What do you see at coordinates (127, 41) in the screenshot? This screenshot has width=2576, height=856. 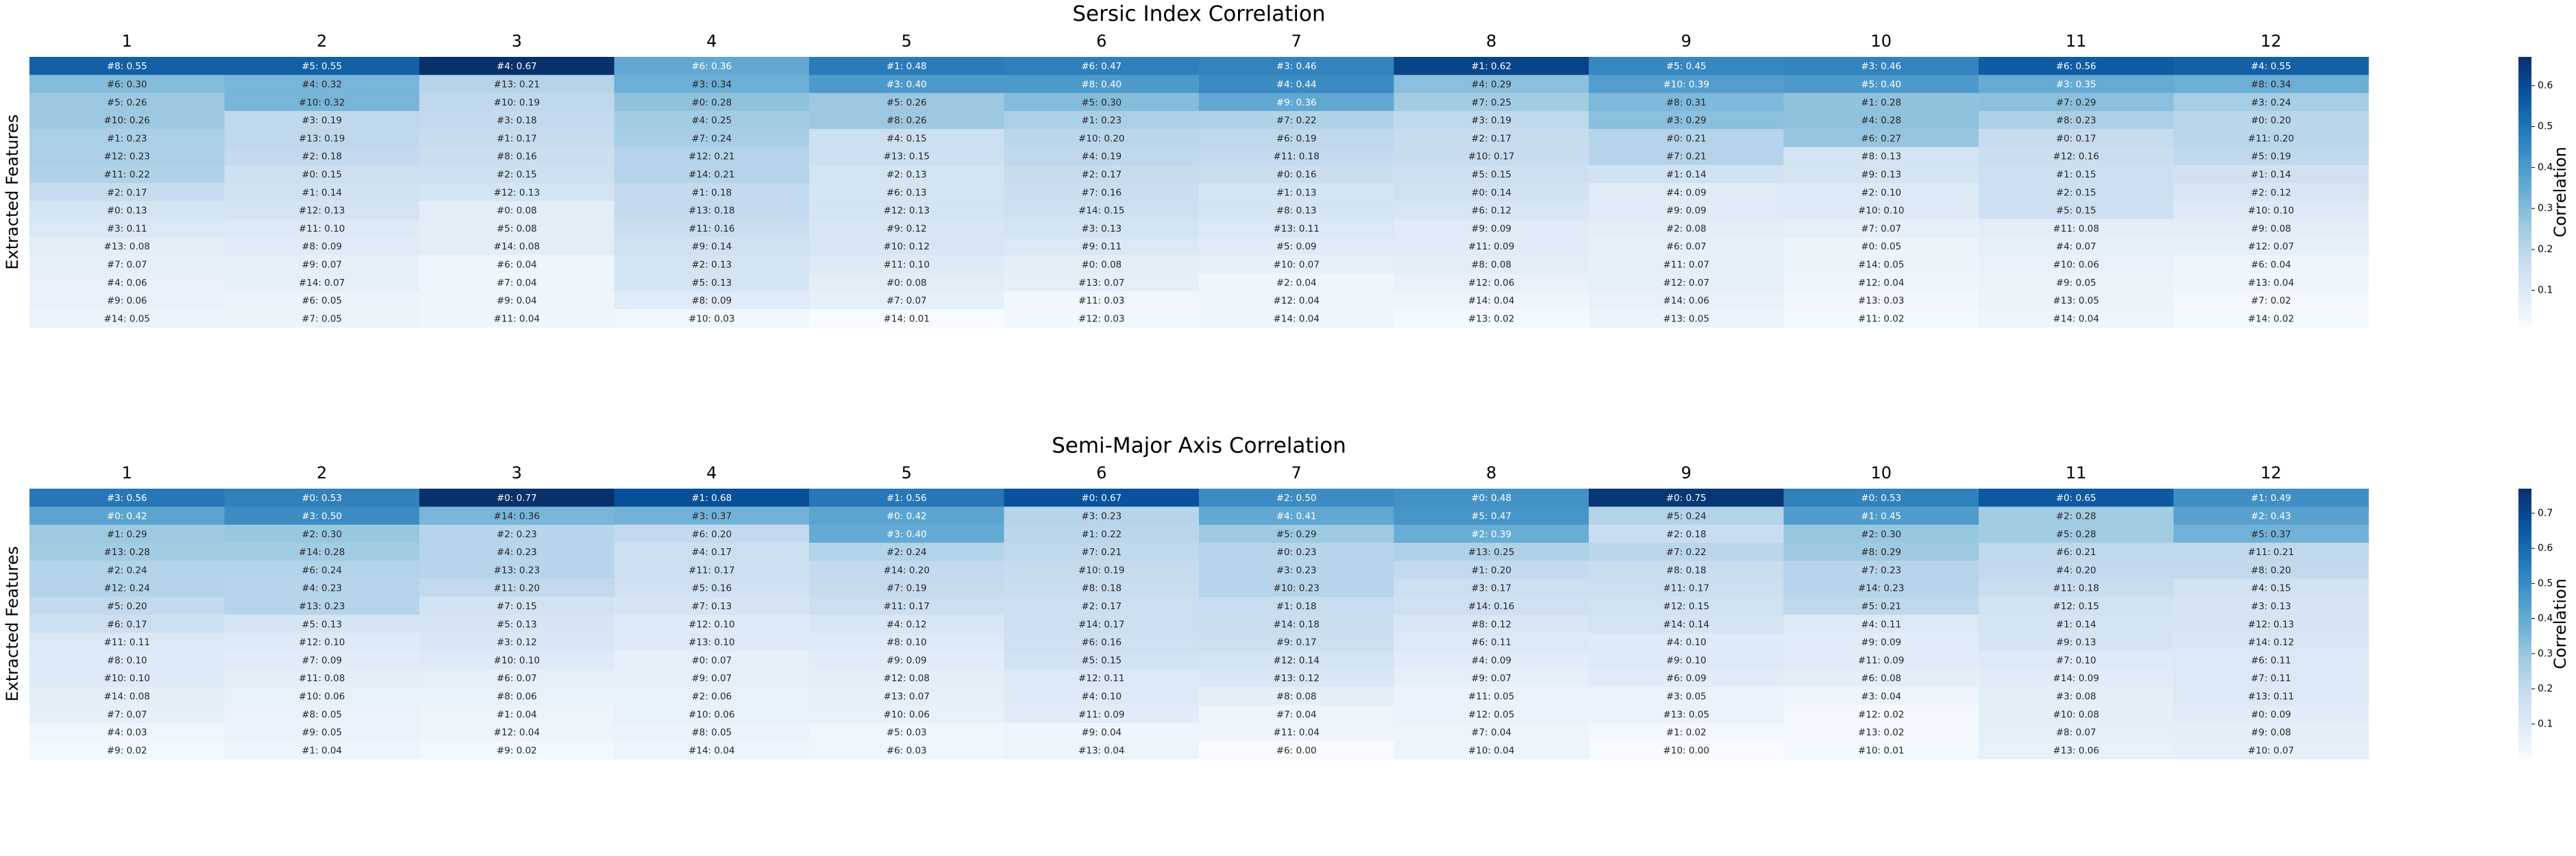 I see `column-label: 1` at bounding box center [127, 41].